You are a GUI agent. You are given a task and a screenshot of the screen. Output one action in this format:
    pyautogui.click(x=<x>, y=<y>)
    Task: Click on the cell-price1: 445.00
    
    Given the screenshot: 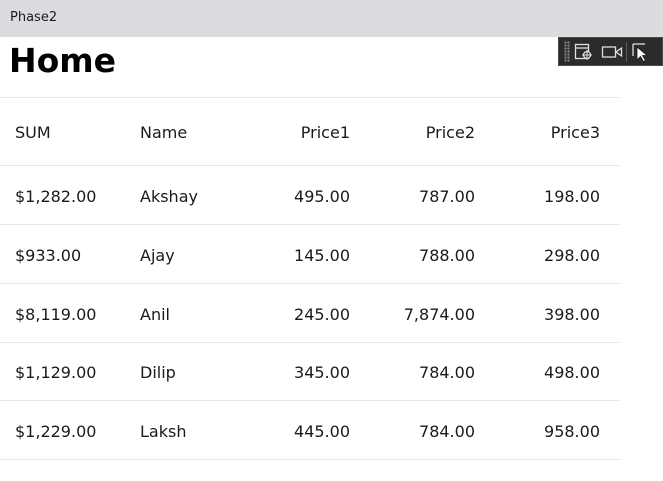 What is the action you would take?
    pyautogui.click(x=322, y=431)
    